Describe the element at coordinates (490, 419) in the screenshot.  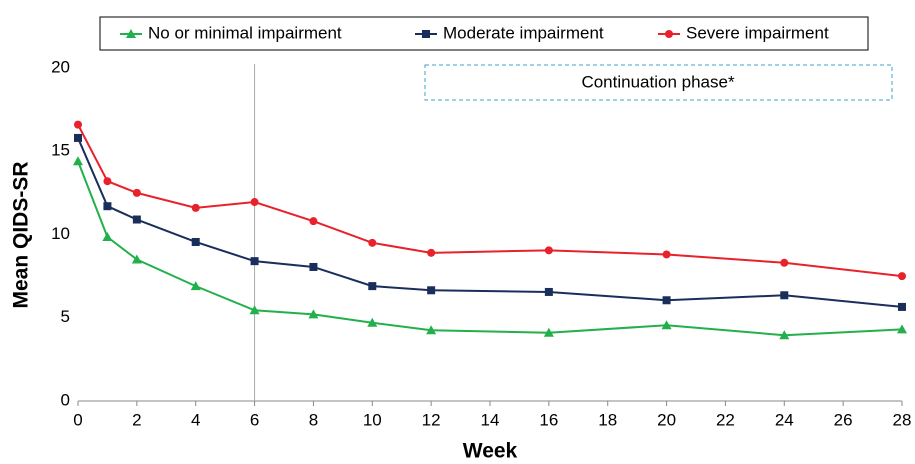
I see `x-tick-label: 14` at that location.